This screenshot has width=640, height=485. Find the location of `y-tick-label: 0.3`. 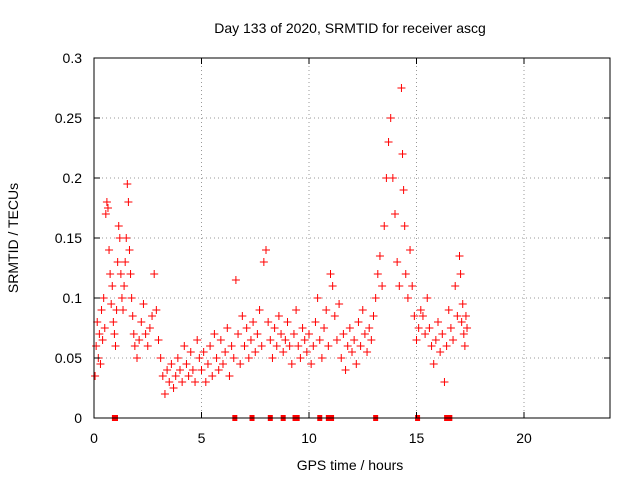

y-tick-label: 0.3 is located at coordinates (73, 58).